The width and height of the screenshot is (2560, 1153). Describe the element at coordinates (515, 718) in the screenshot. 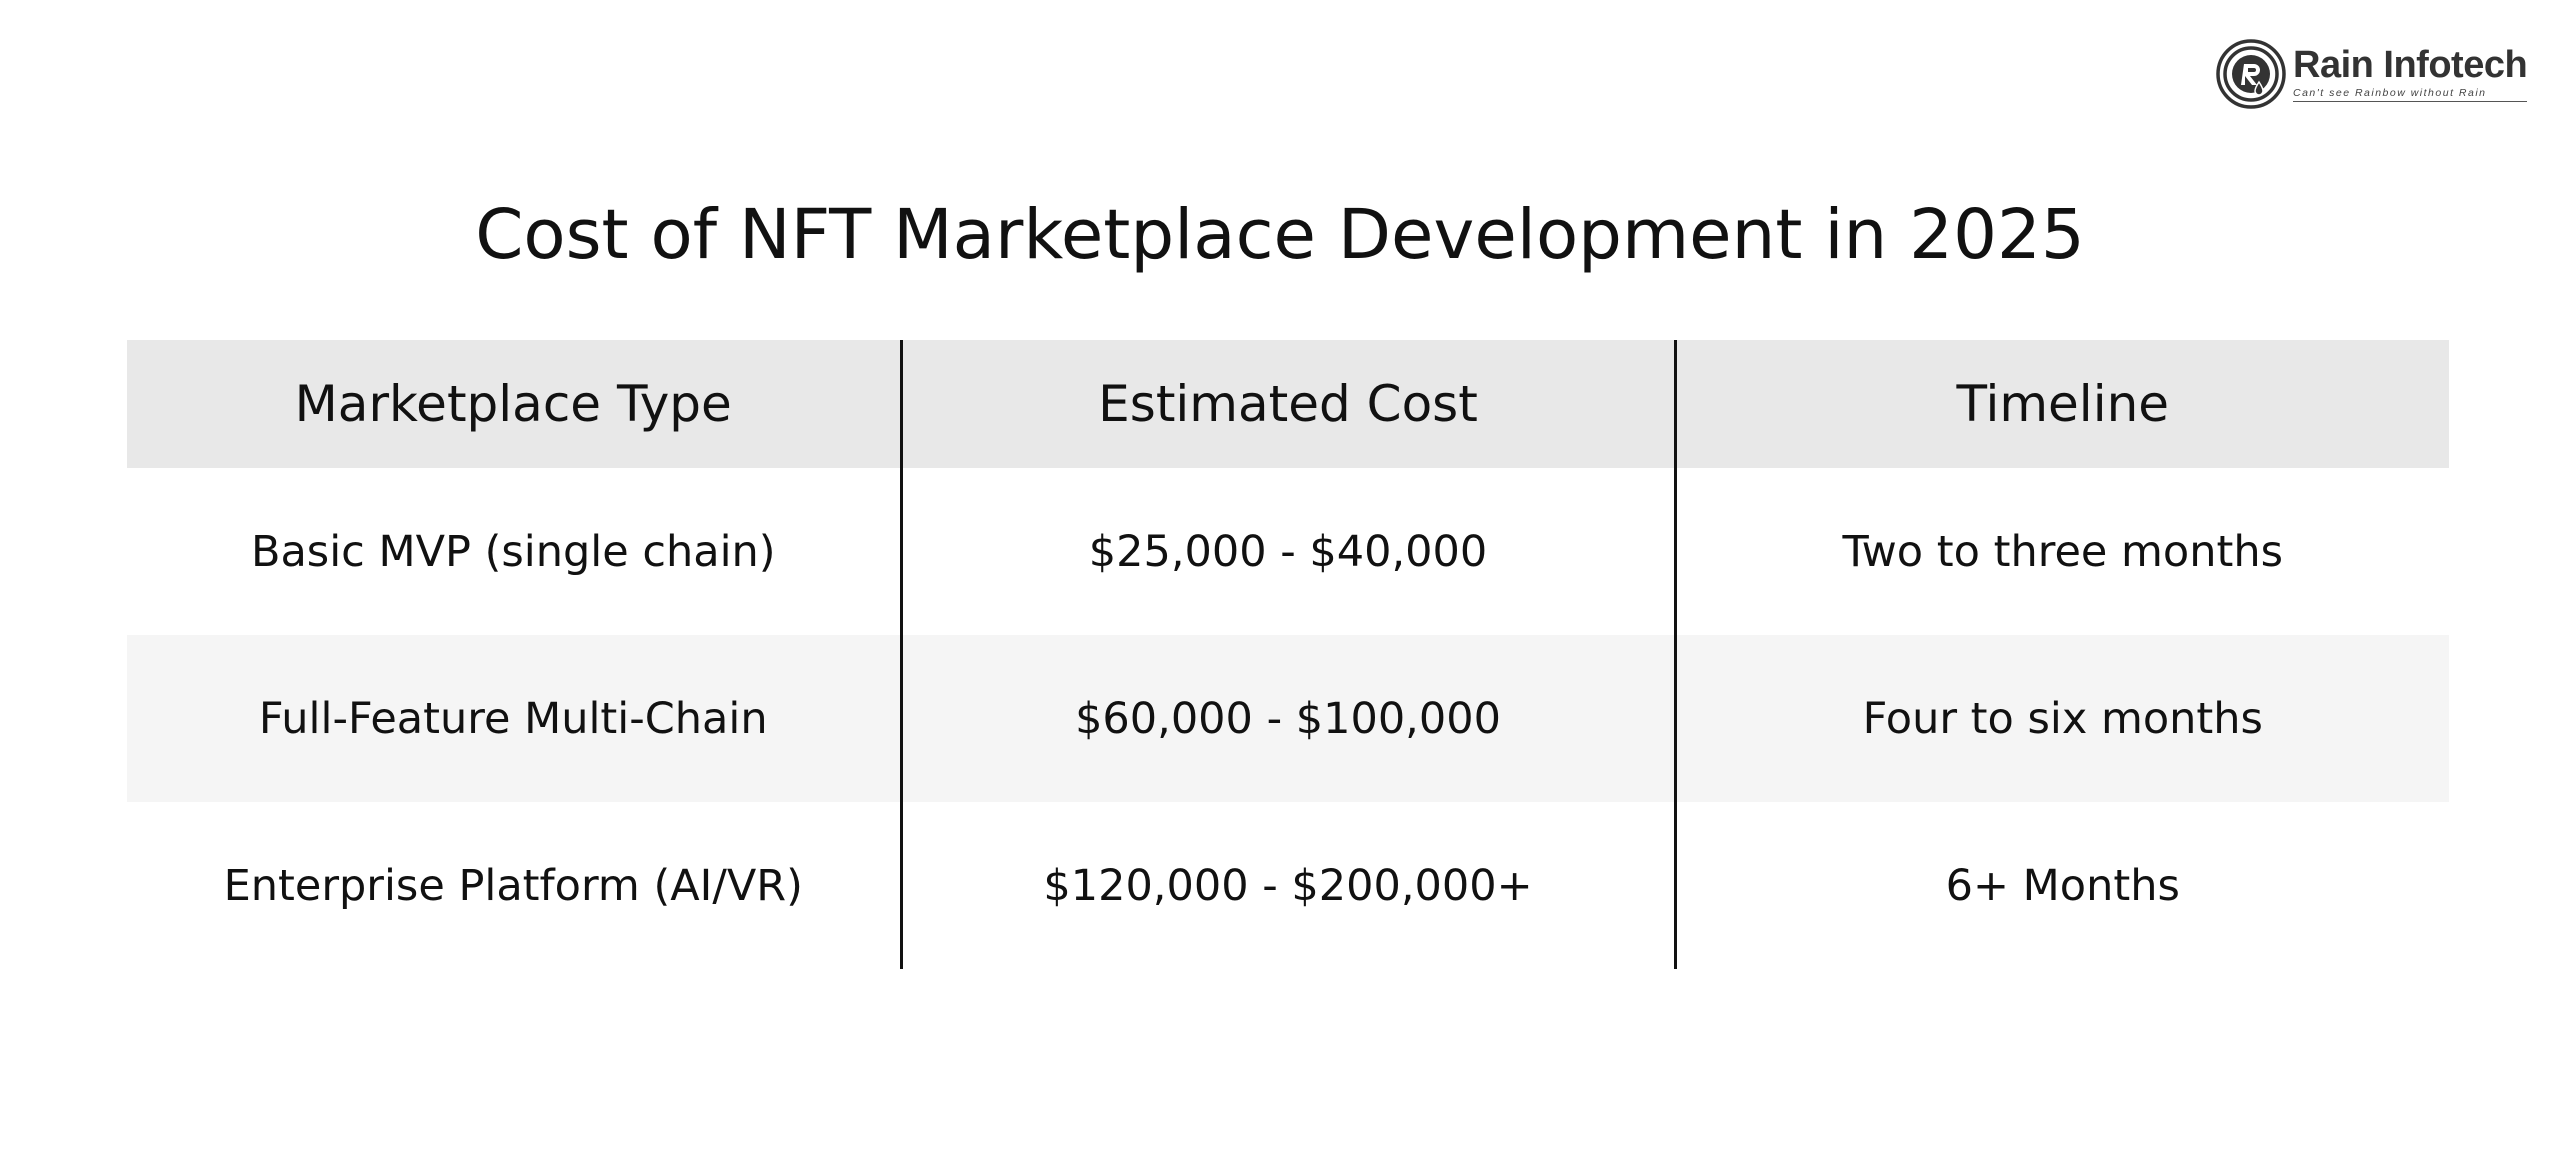

I see `cell-marketplace-type: Full-Feature Multi-Chain` at that location.